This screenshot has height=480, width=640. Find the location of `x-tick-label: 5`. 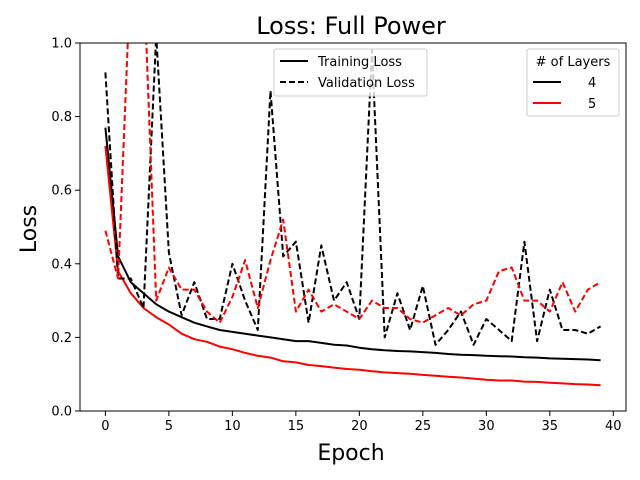

x-tick-label: 5 is located at coordinates (169, 426).